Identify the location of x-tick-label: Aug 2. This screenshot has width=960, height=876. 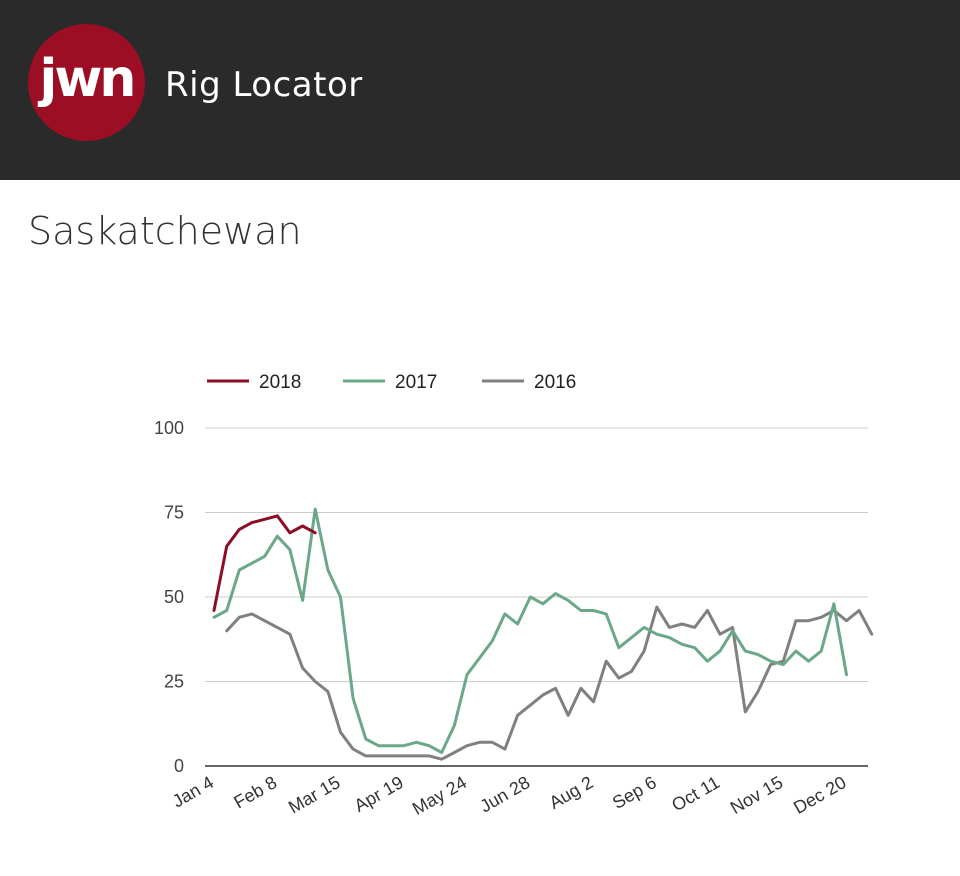
(571, 792).